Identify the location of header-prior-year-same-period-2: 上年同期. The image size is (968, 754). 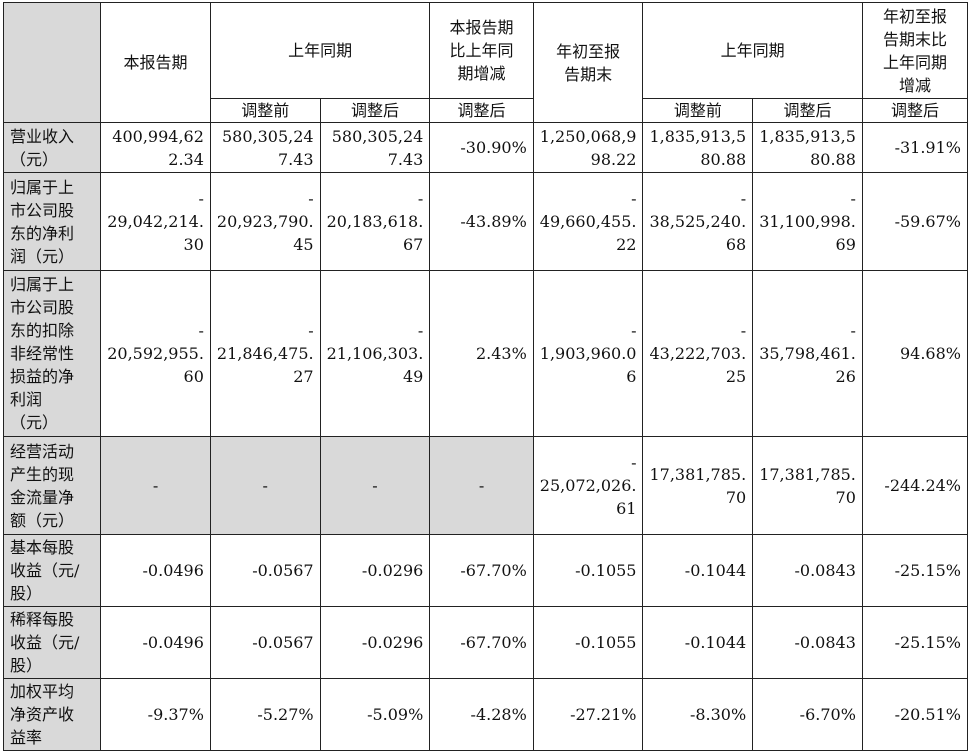
(752, 50).